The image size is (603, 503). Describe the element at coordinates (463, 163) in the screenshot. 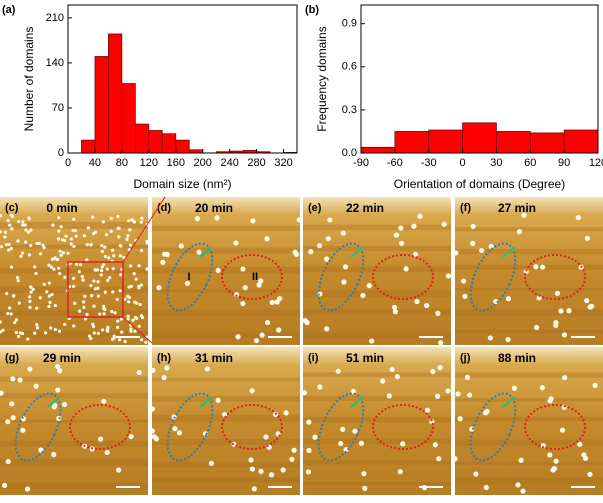

I see `x-tick-label: 0` at that location.